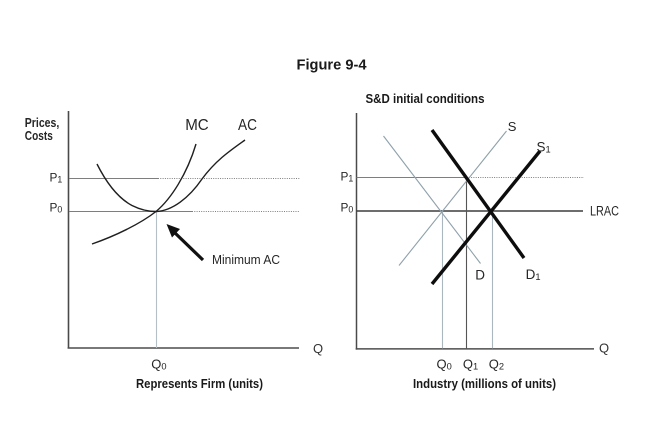 This screenshot has width=649, height=447. I want to click on svg-text: Costs, so click(39, 135).